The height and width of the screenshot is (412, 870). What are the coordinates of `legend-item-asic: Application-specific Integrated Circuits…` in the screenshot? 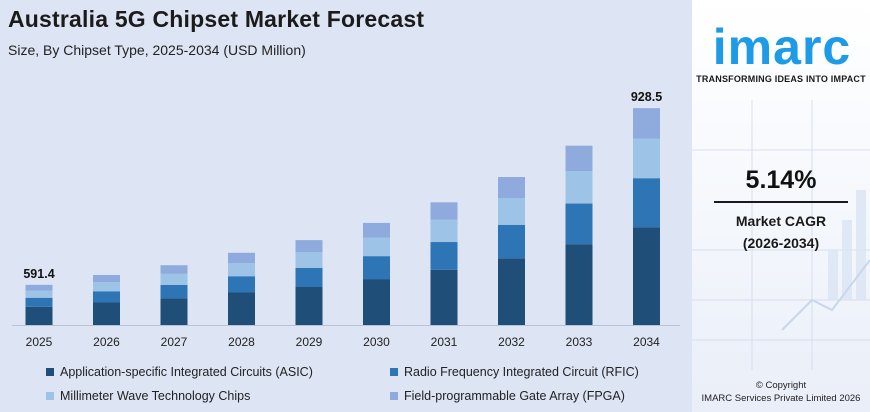 It's located at (179, 372).